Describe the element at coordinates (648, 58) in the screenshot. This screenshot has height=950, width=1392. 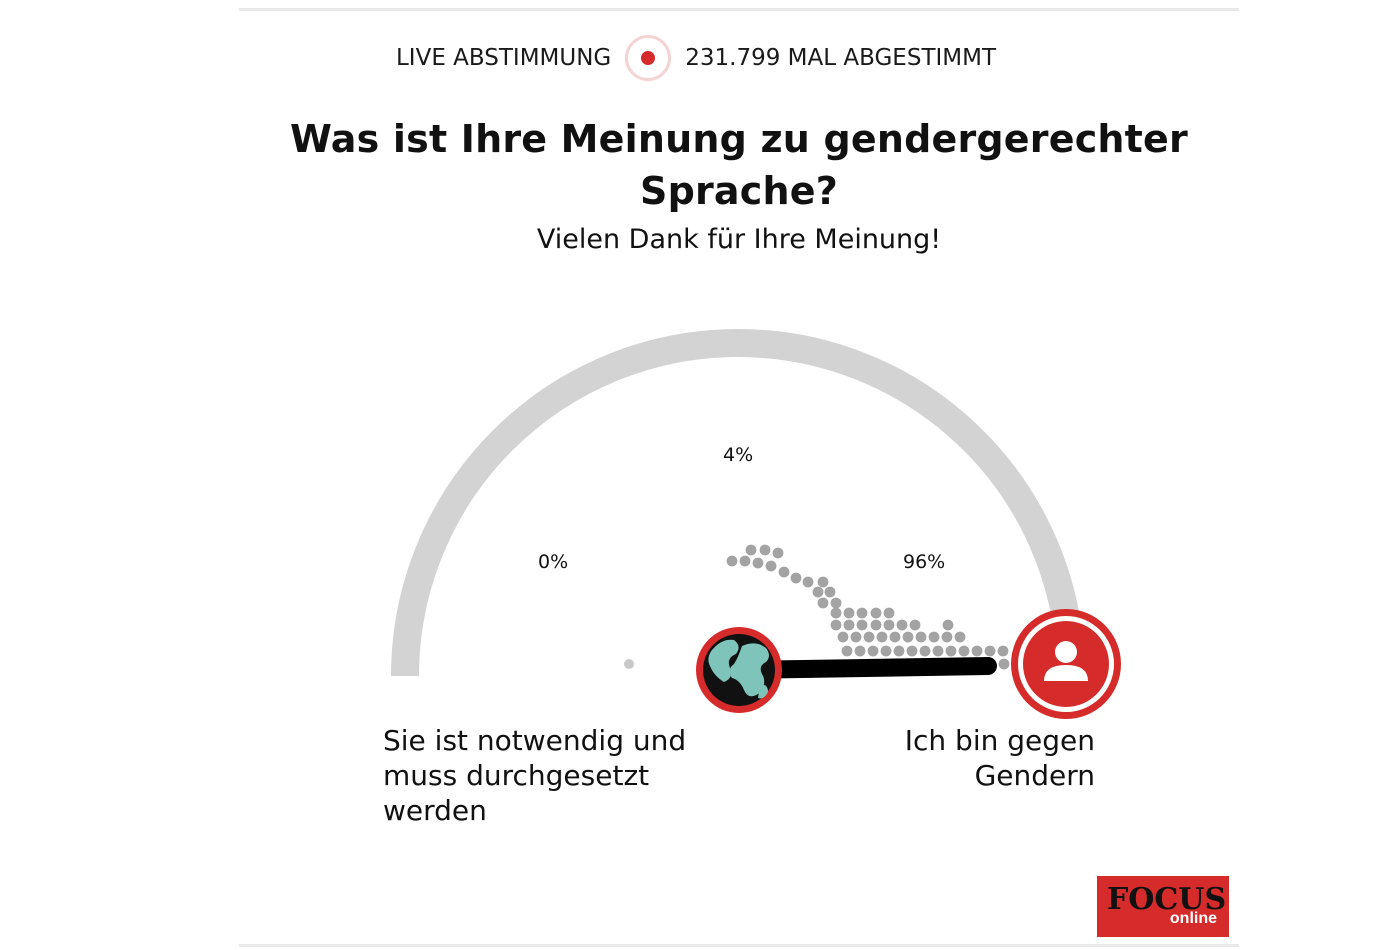
I see `record-dot-icon` at that location.